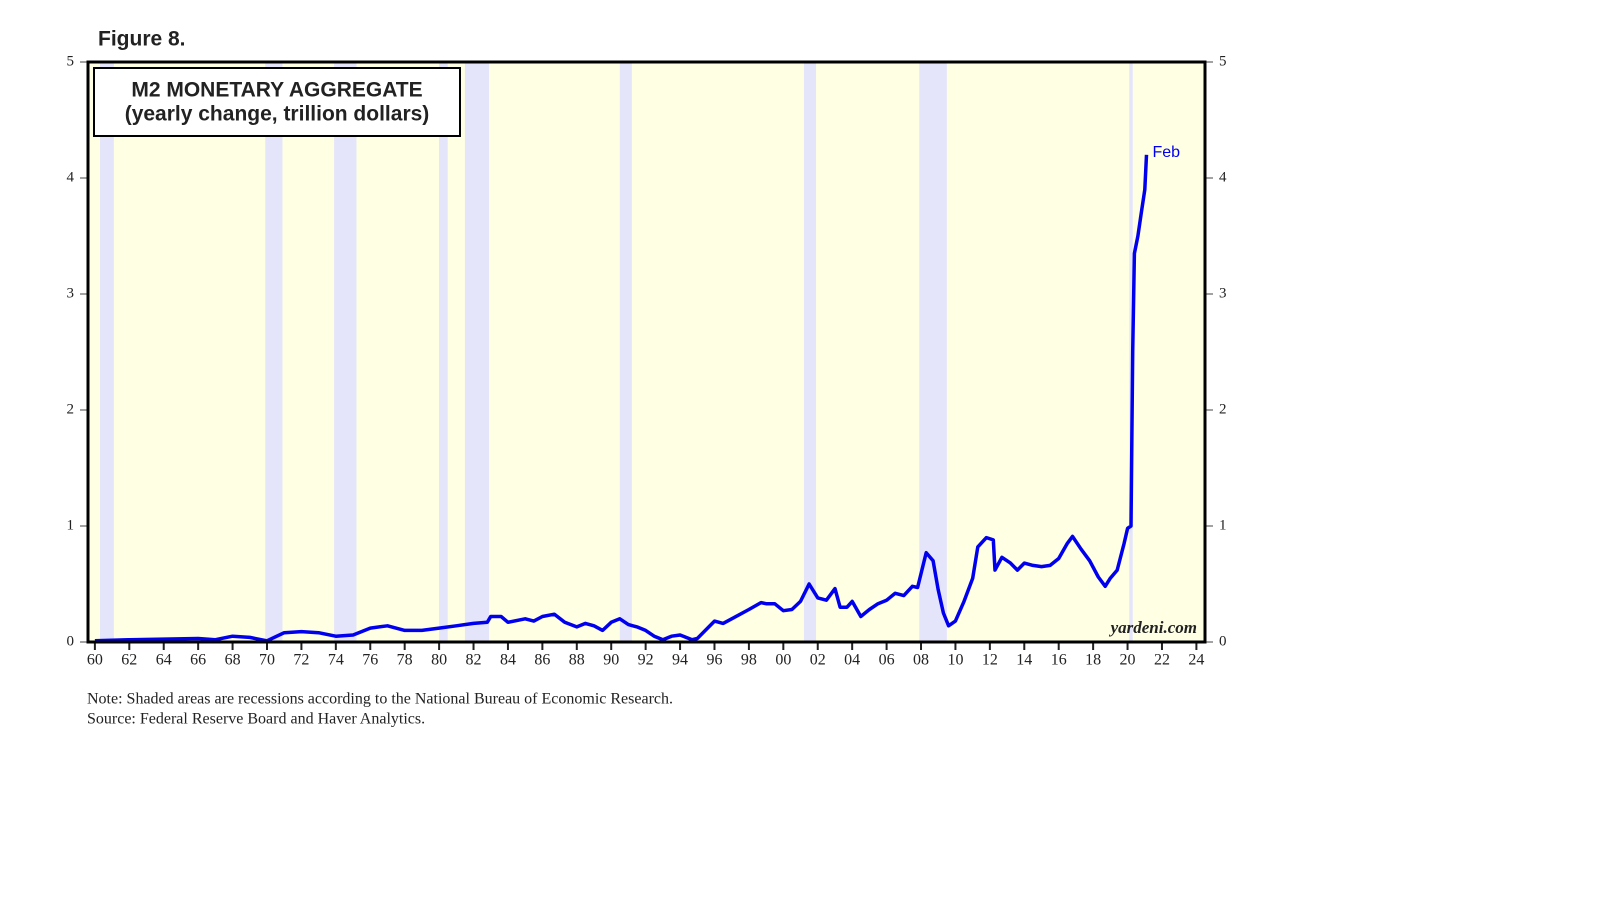 This screenshot has height=910, width=1610. Describe the element at coordinates (71, 61) in the screenshot. I see `y-tick-label: 5` at that location.